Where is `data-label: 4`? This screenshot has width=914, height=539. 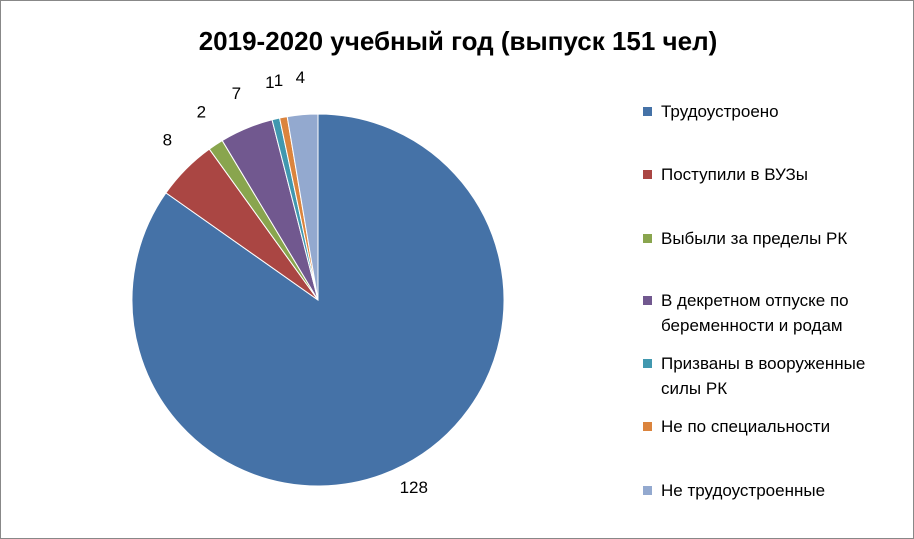 data-label: 4 is located at coordinates (300, 77).